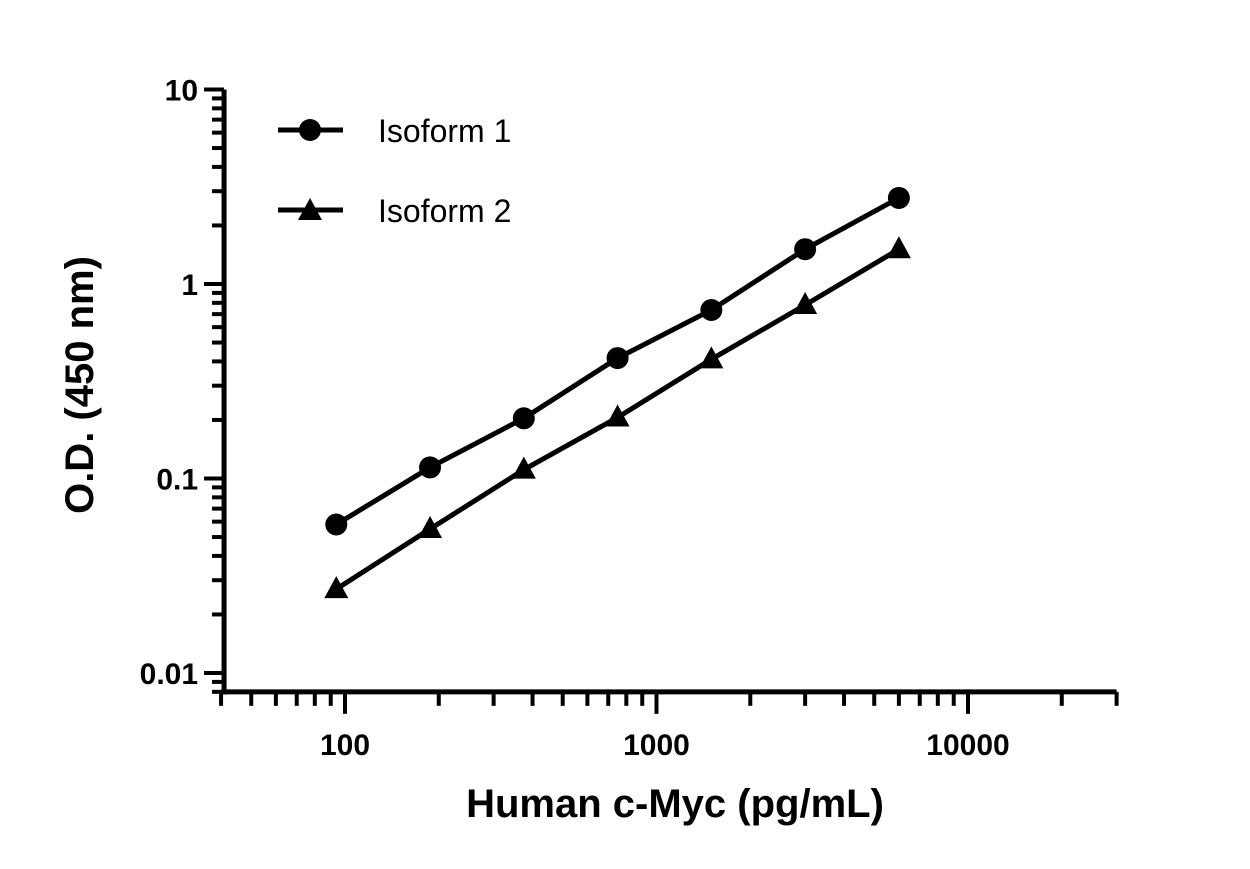 The width and height of the screenshot is (1250, 869). I want to click on legend-label-isoform-1: Isoform 1, so click(444, 131).